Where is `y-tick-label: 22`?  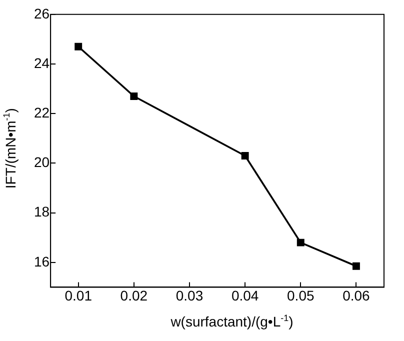
y-tick-label: 22 is located at coordinates (42, 112).